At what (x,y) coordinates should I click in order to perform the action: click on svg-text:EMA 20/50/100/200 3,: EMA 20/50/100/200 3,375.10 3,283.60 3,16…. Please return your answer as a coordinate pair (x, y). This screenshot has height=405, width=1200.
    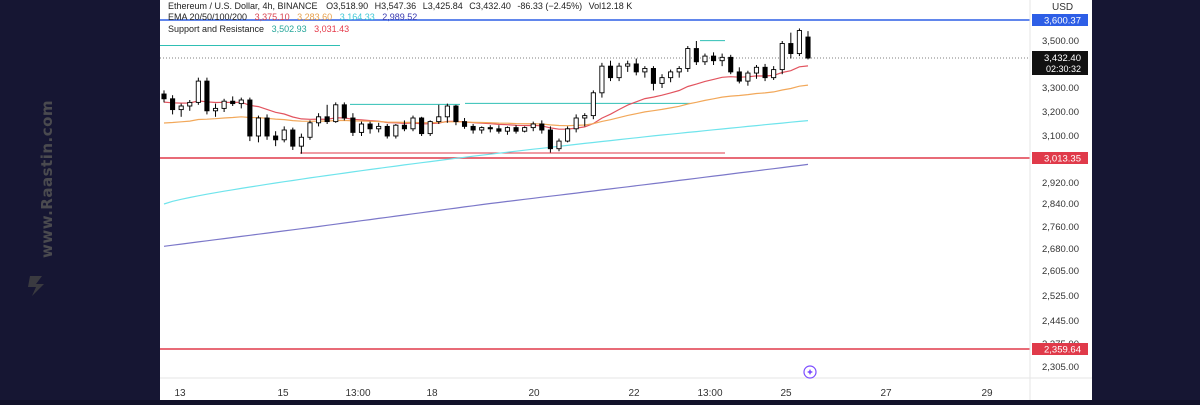
    Looking at the image, I should click on (292, 17).